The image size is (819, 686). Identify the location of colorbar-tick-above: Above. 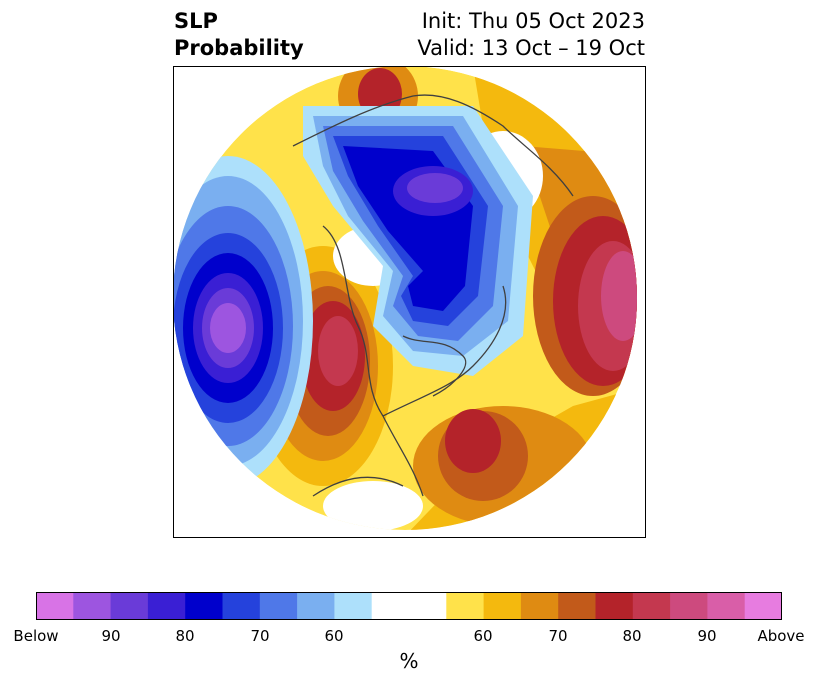
(781, 636).